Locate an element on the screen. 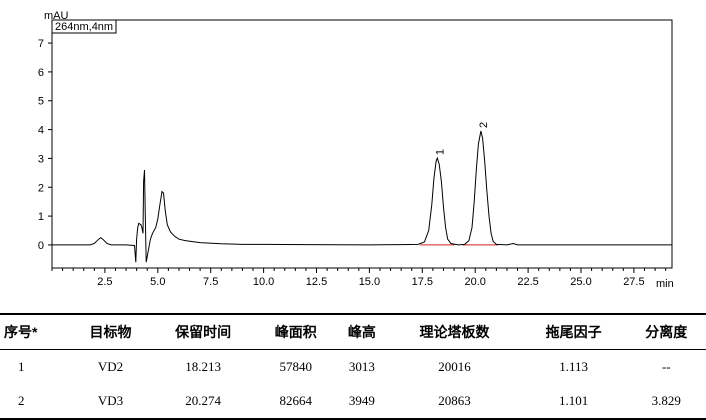  x-tick-label: 25.0 is located at coordinates (580, 282).